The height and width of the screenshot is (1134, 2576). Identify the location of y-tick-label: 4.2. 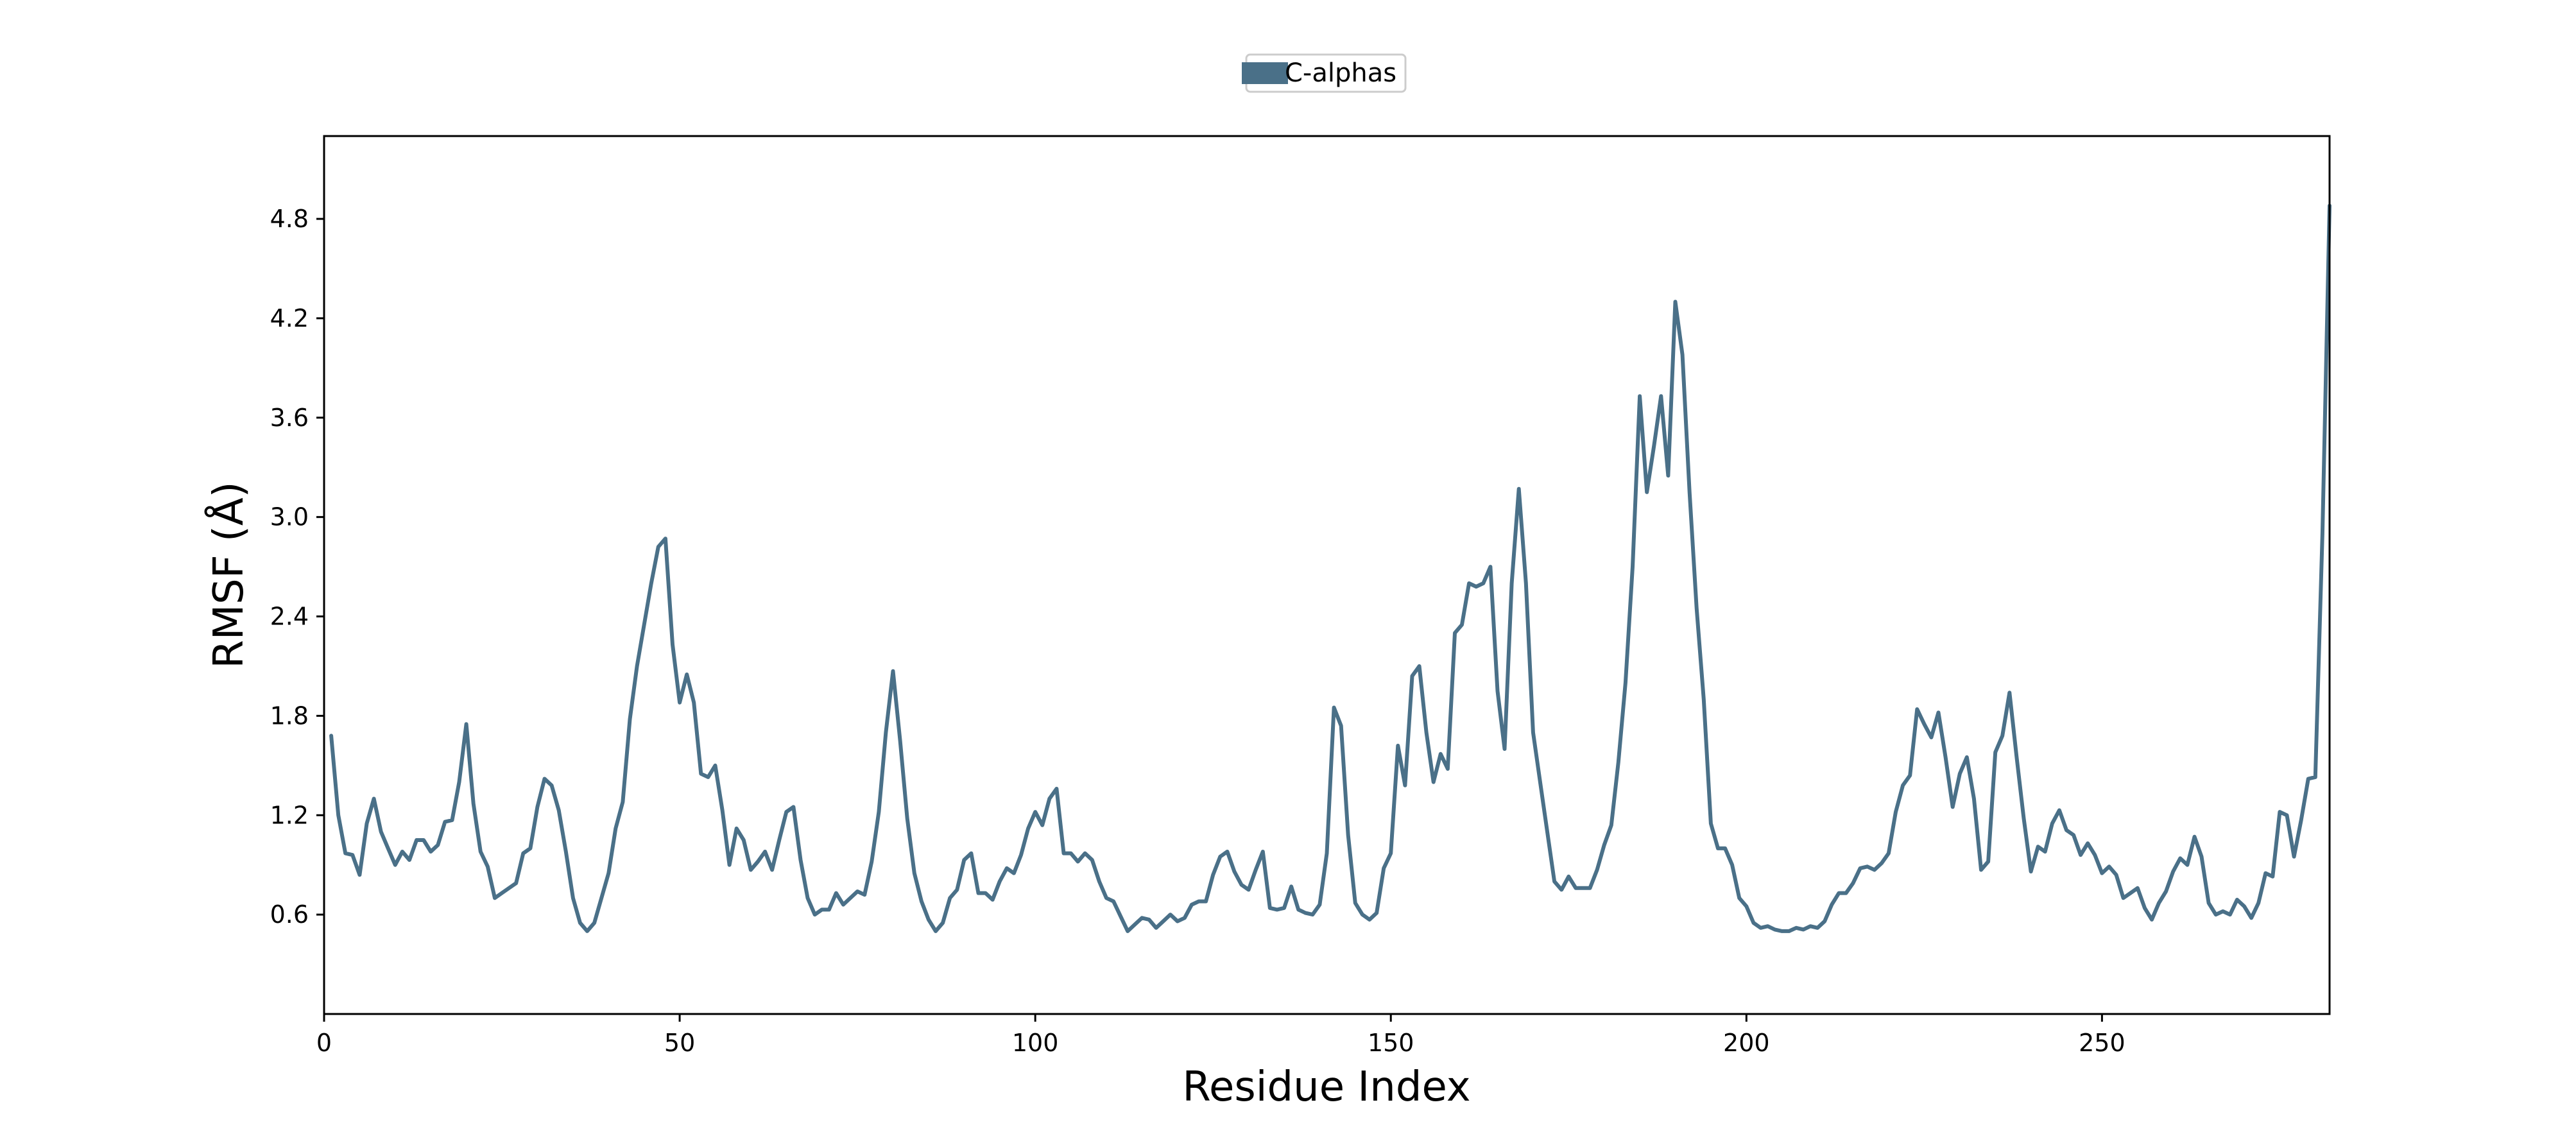
(289, 318).